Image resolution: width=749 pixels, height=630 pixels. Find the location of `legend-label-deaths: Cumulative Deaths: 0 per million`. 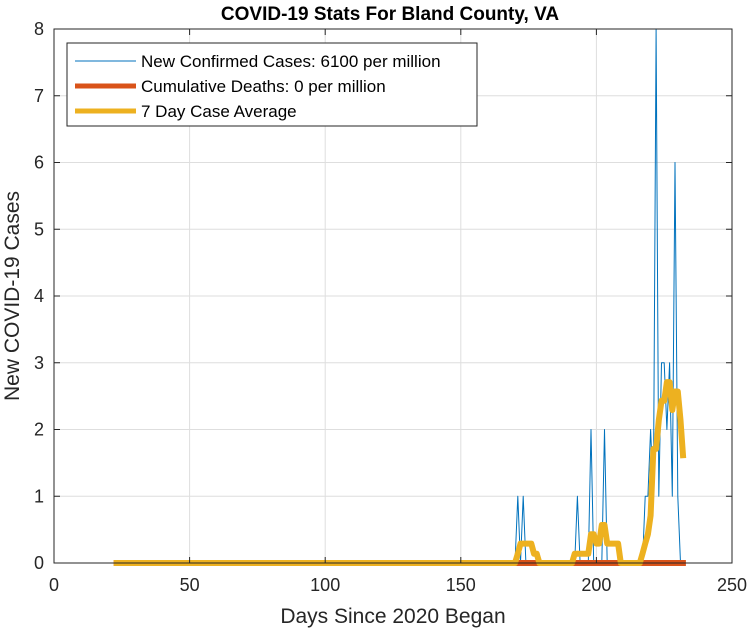

legend-label-deaths: Cumulative Deaths: 0 per million is located at coordinates (263, 86).